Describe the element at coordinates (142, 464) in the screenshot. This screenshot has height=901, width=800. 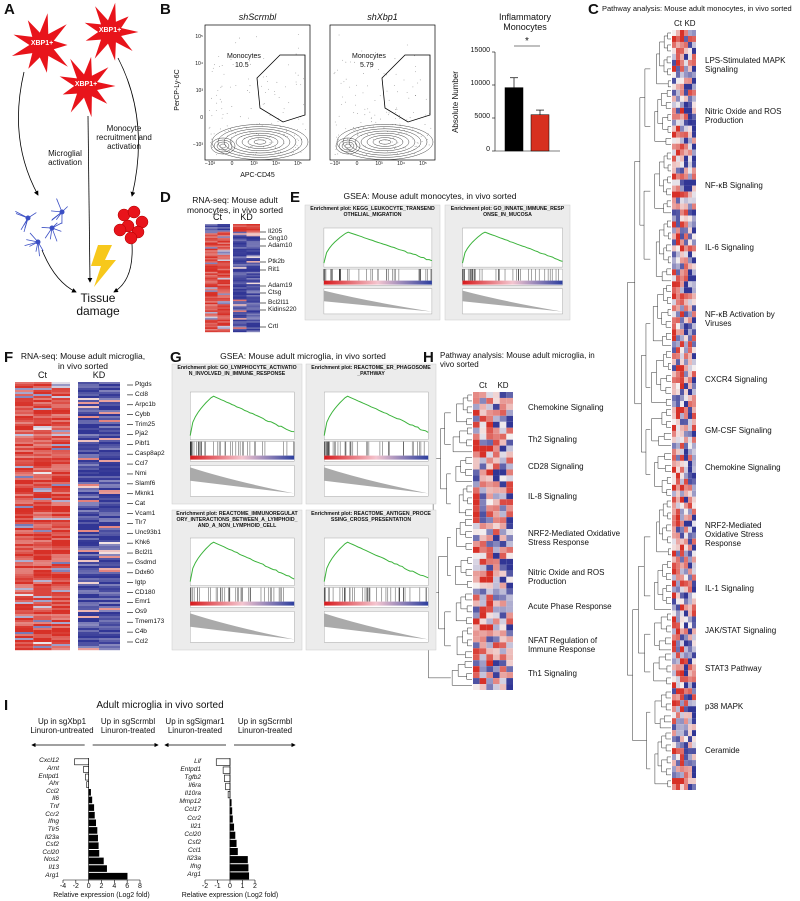
I see `gene-label: Ccl7` at that location.